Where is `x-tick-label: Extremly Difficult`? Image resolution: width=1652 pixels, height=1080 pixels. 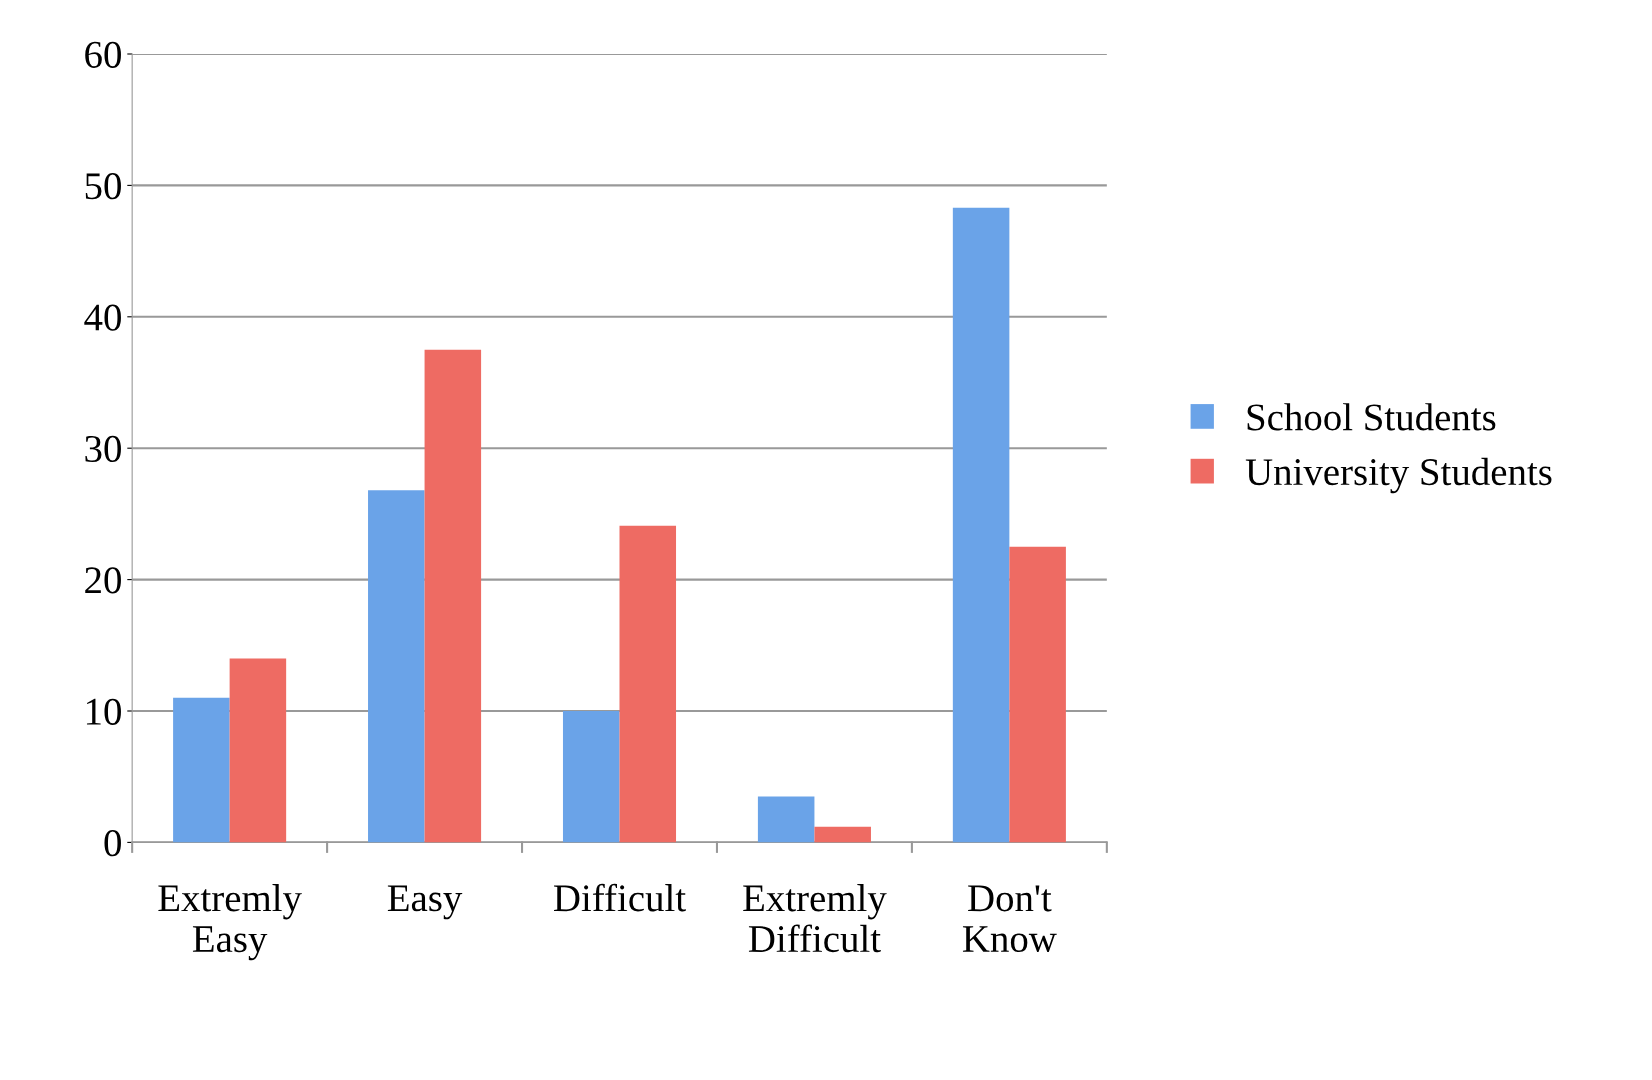 x-tick-label: Extremly Difficult is located at coordinates (815, 918).